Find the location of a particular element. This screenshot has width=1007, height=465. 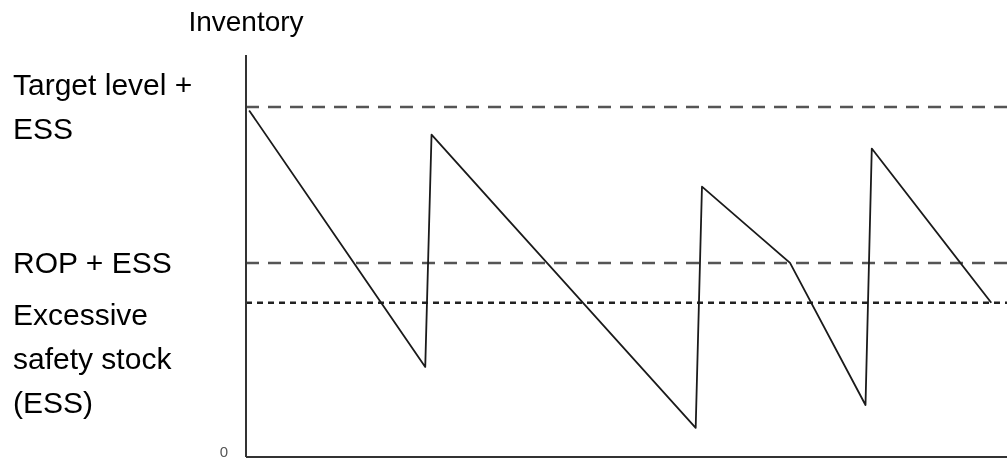

y-axis-title: Inventory is located at coordinates (246, 22).